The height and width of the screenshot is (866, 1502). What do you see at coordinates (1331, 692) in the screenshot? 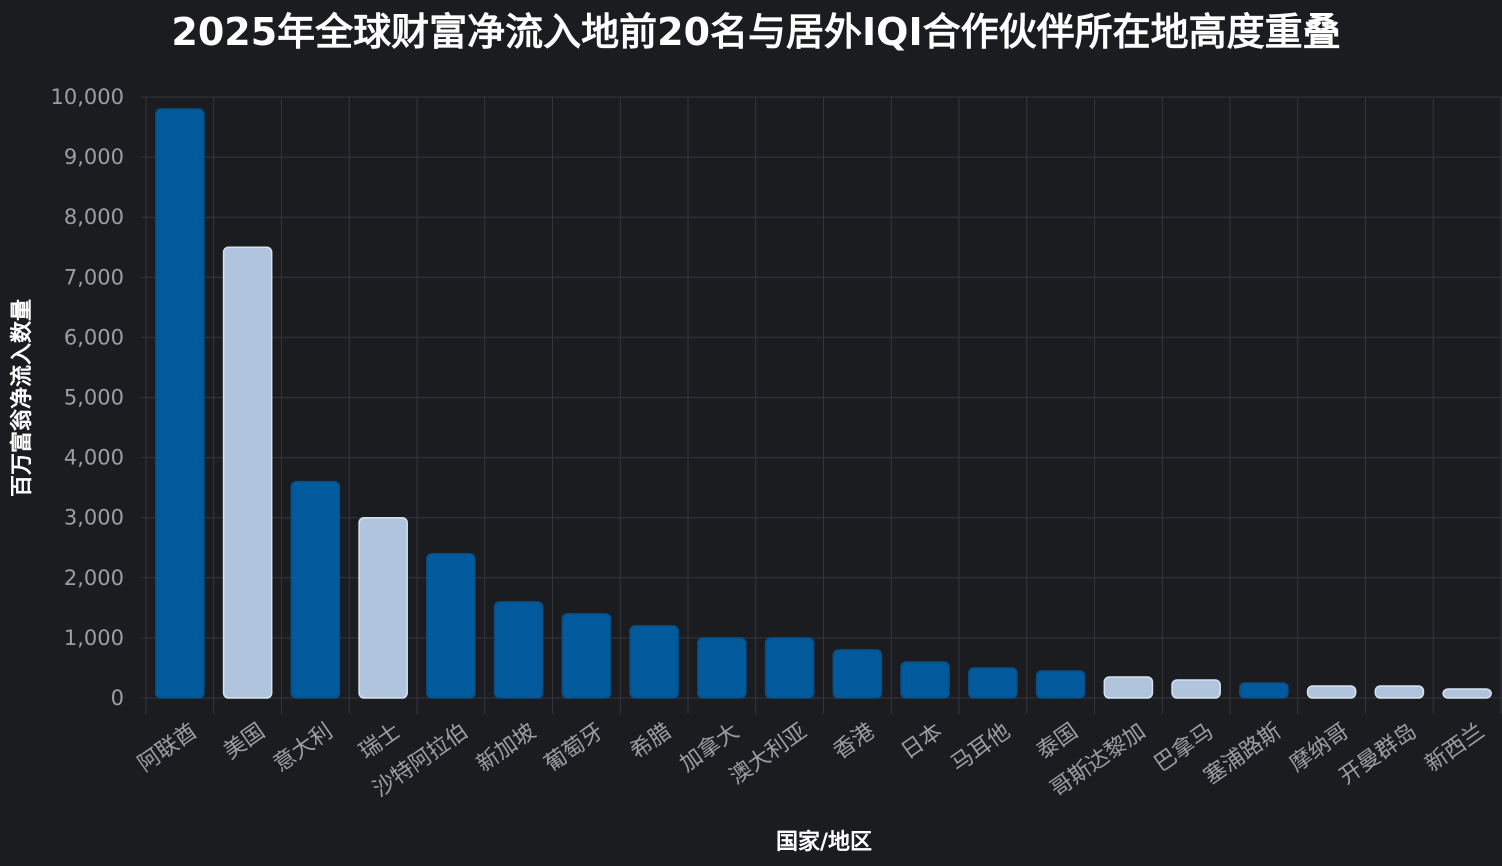
I see `bar-摩纳哥` at bounding box center [1331, 692].